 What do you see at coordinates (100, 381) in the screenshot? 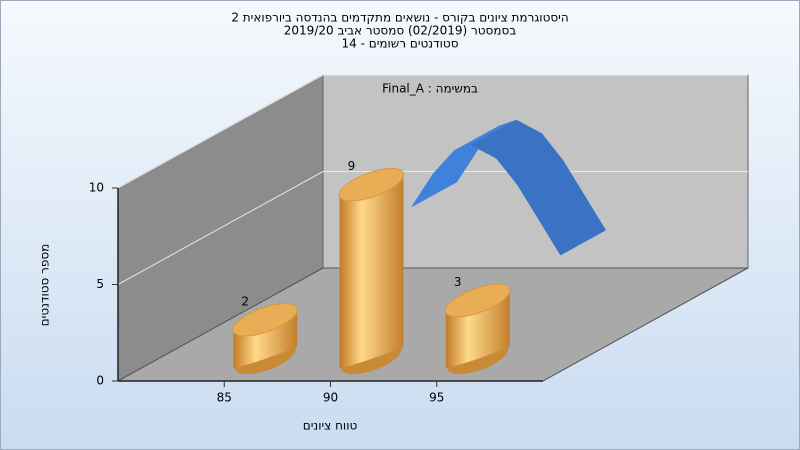
I see `y-tick-label: 0` at bounding box center [100, 381].